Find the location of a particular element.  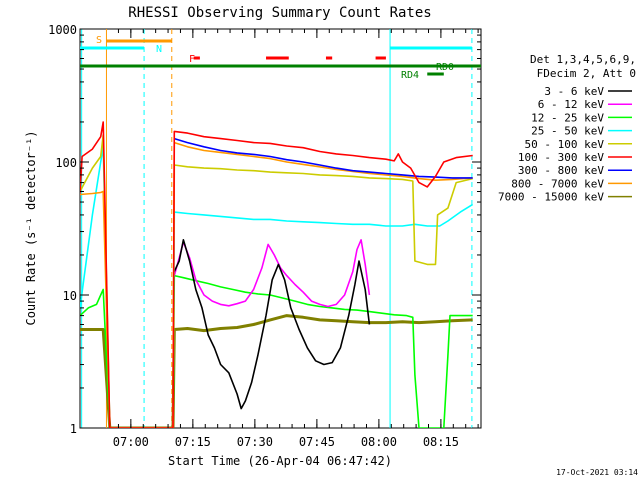

x-tick-label: 08:00 is located at coordinates (379, 442).